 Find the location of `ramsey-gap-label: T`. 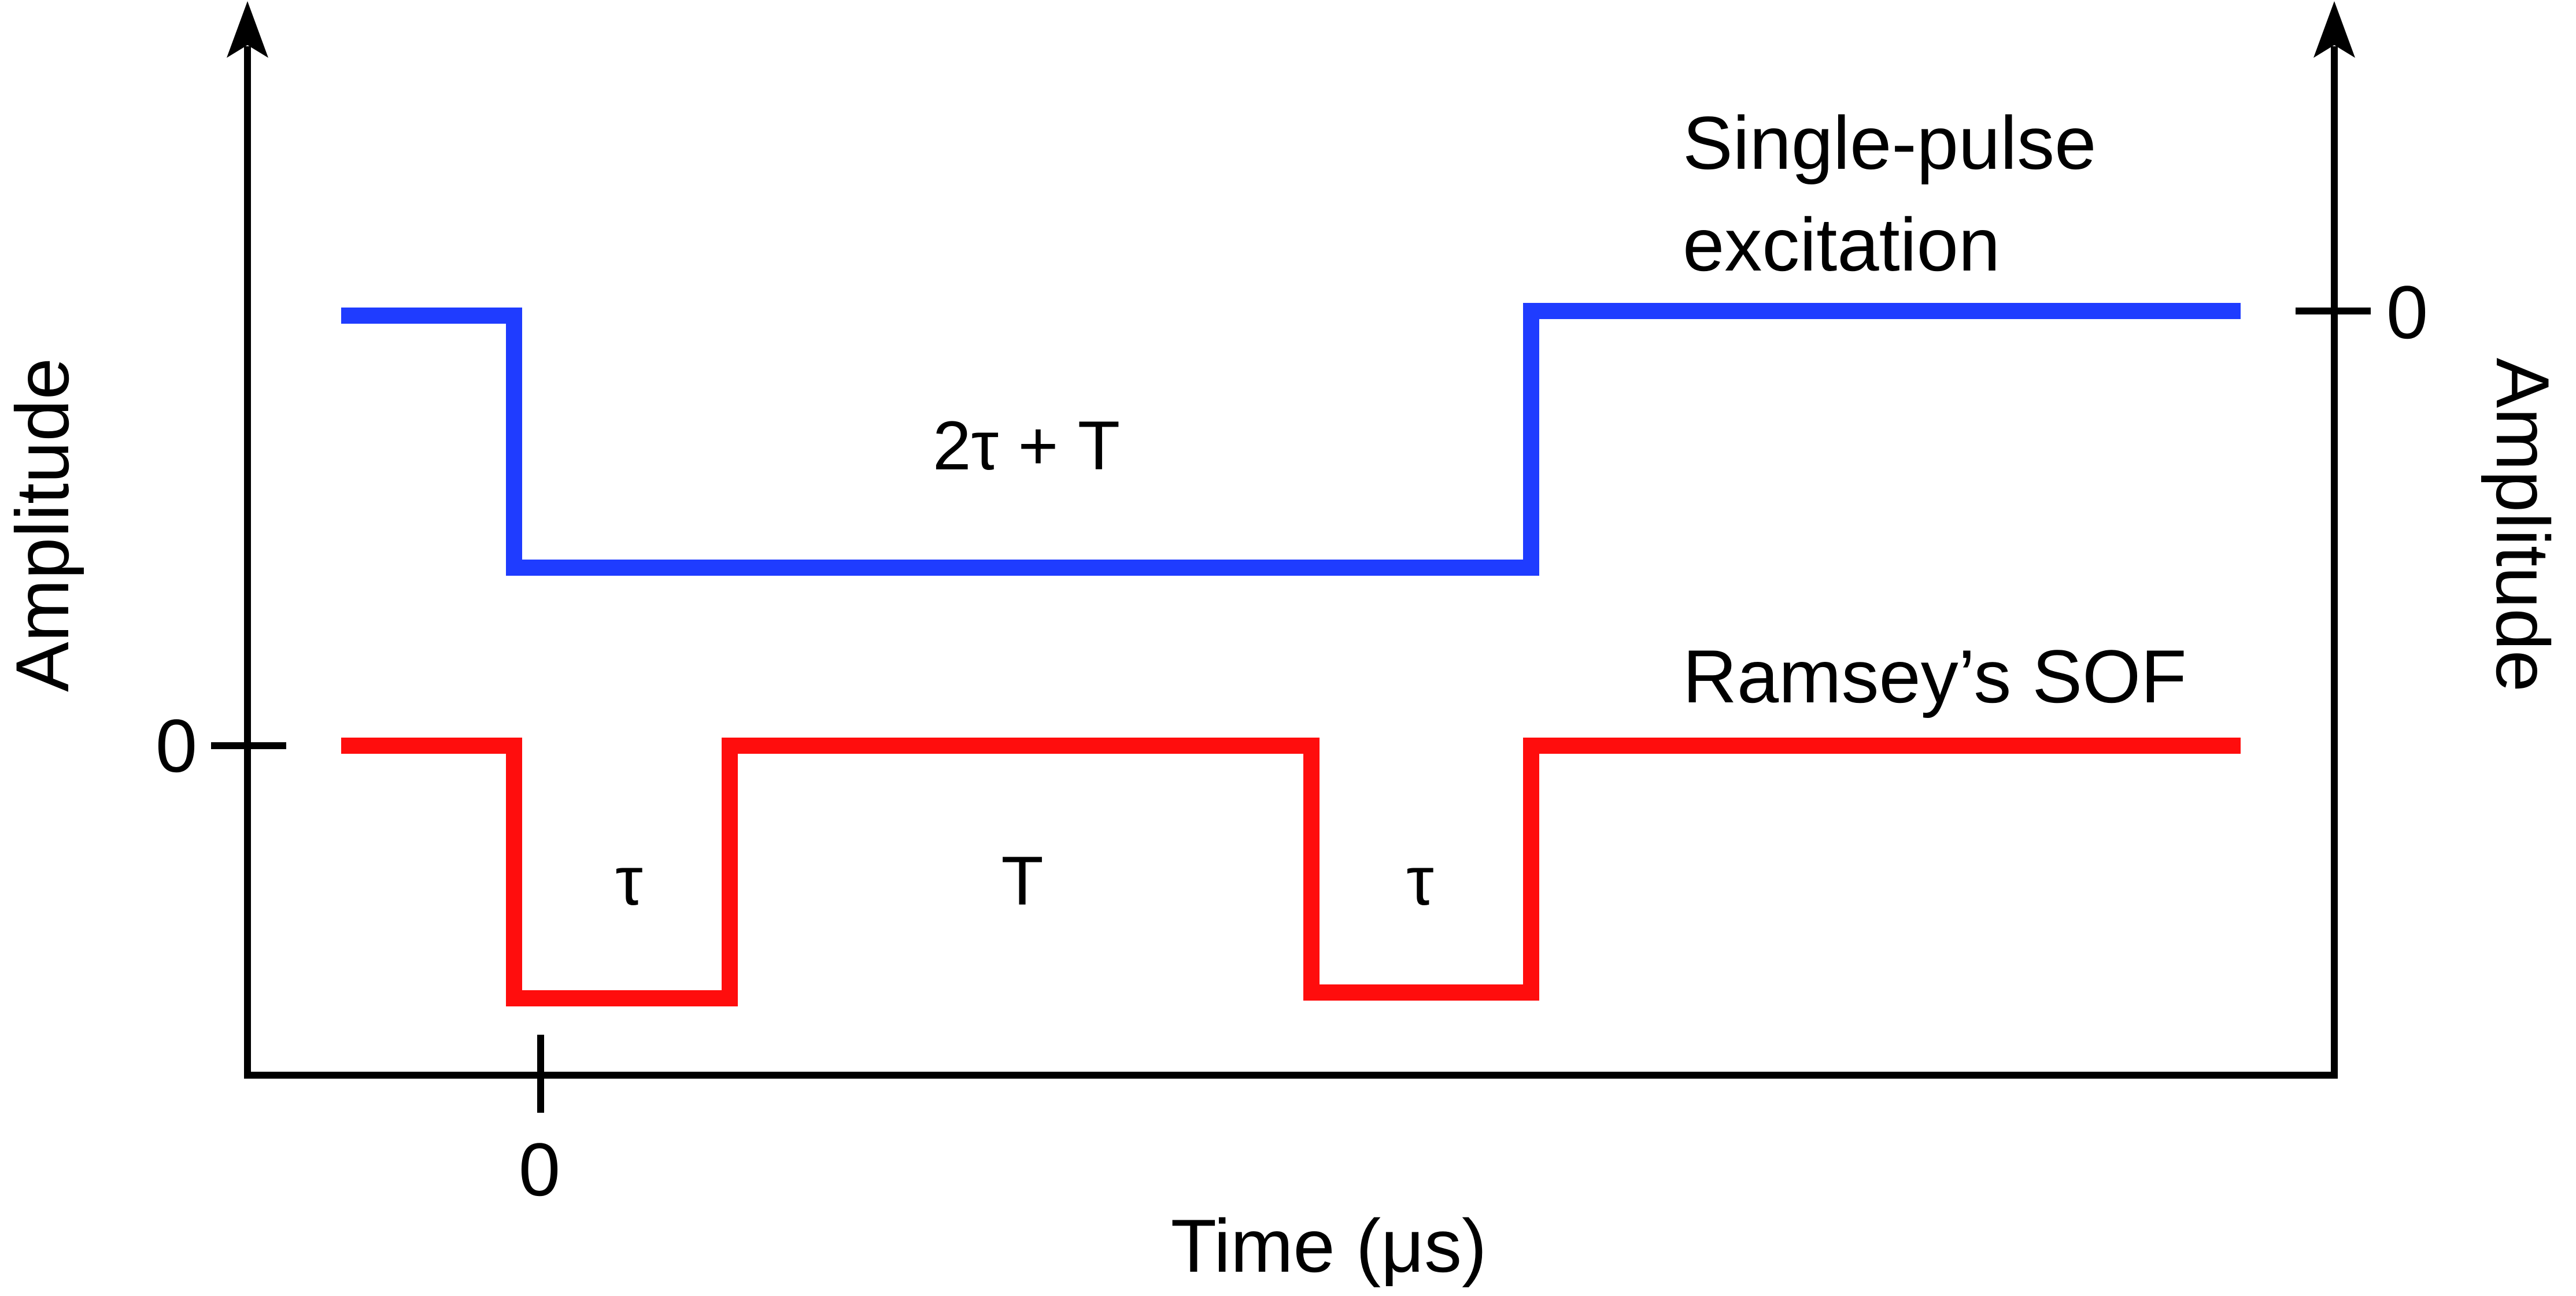

ramsey-gap-label: T is located at coordinates (1022, 881).